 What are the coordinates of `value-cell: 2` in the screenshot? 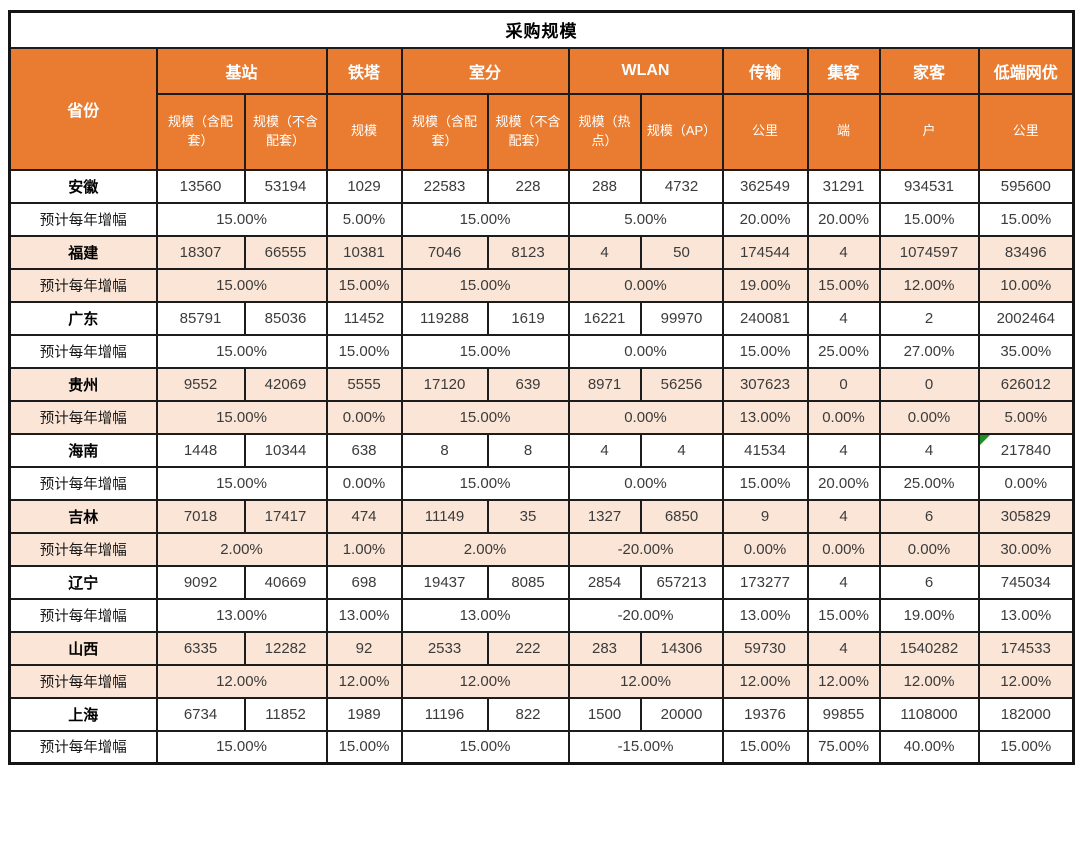 It's located at (929, 318).